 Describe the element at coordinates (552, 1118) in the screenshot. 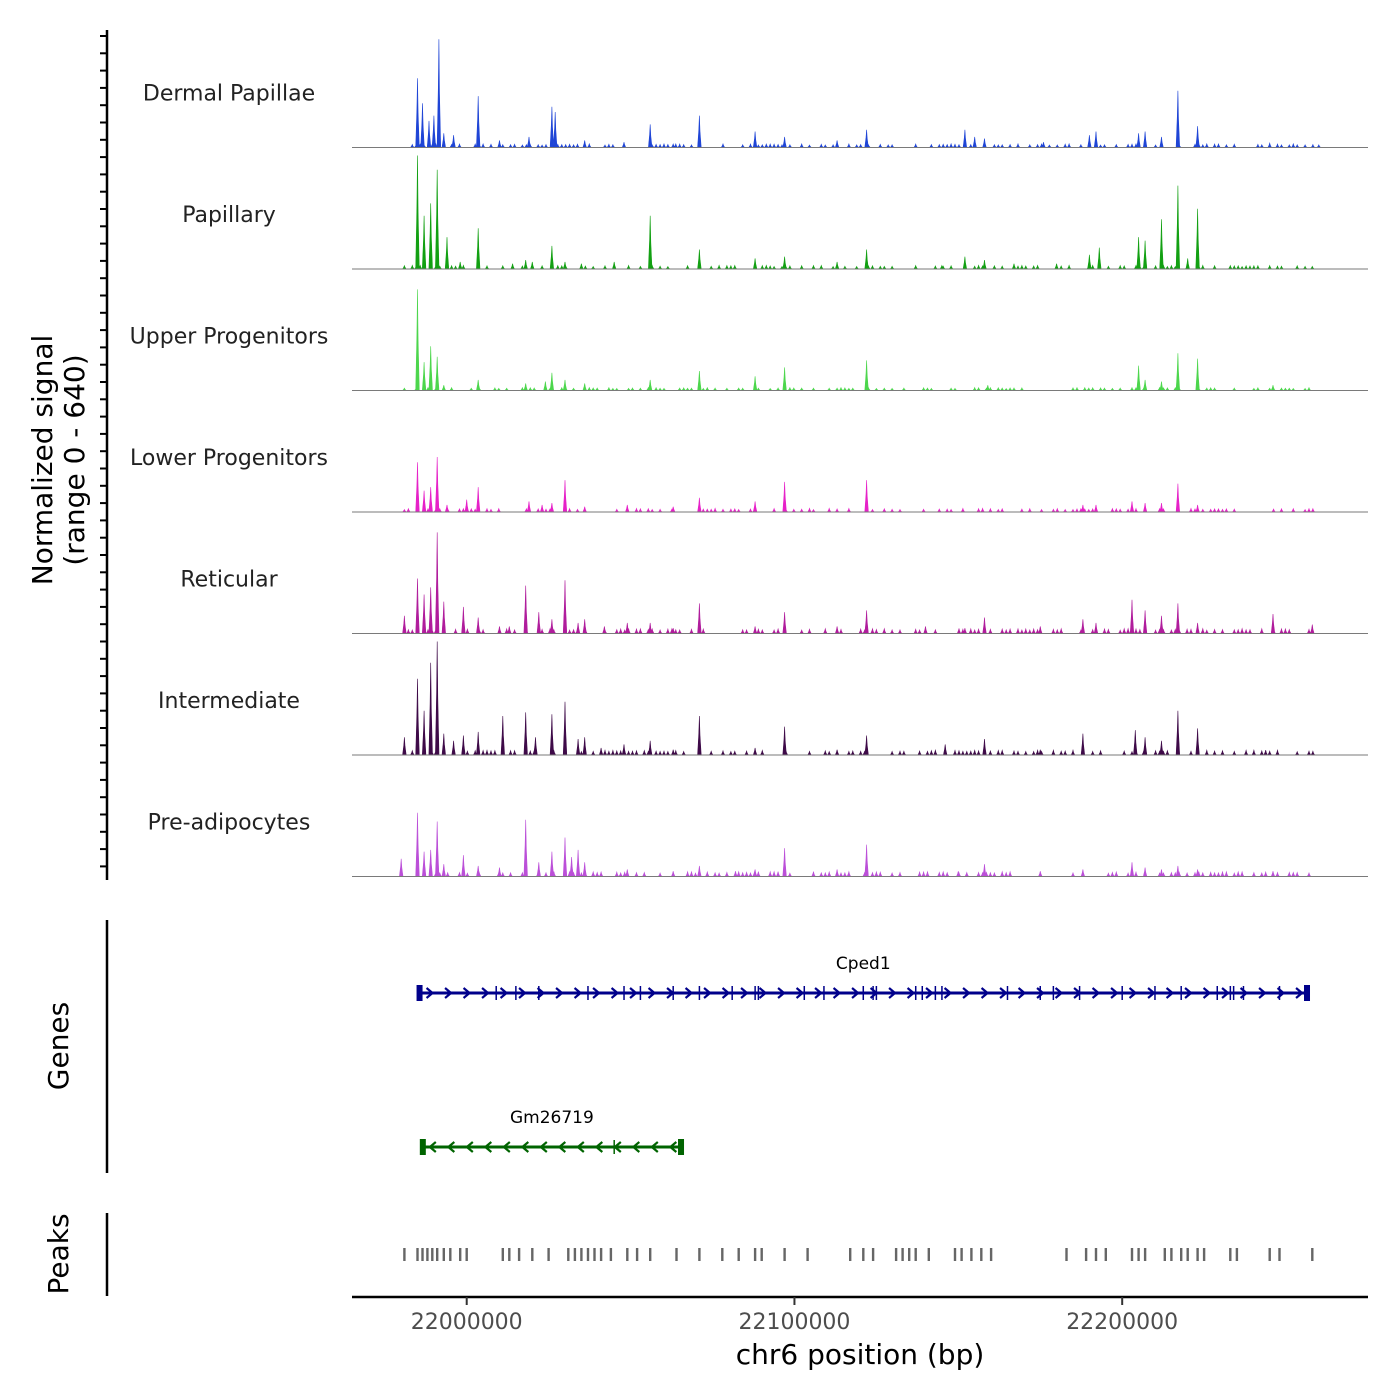

I see `gene-label: Gm26719` at that location.